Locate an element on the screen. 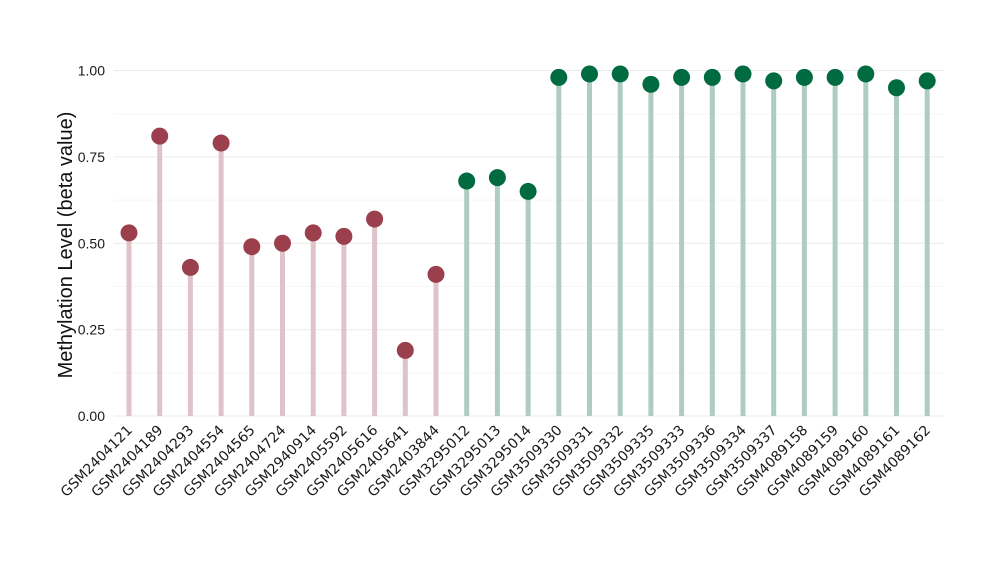 The width and height of the screenshot is (1000, 580). y-tick-label: 0.25 is located at coordinates (91, 330).